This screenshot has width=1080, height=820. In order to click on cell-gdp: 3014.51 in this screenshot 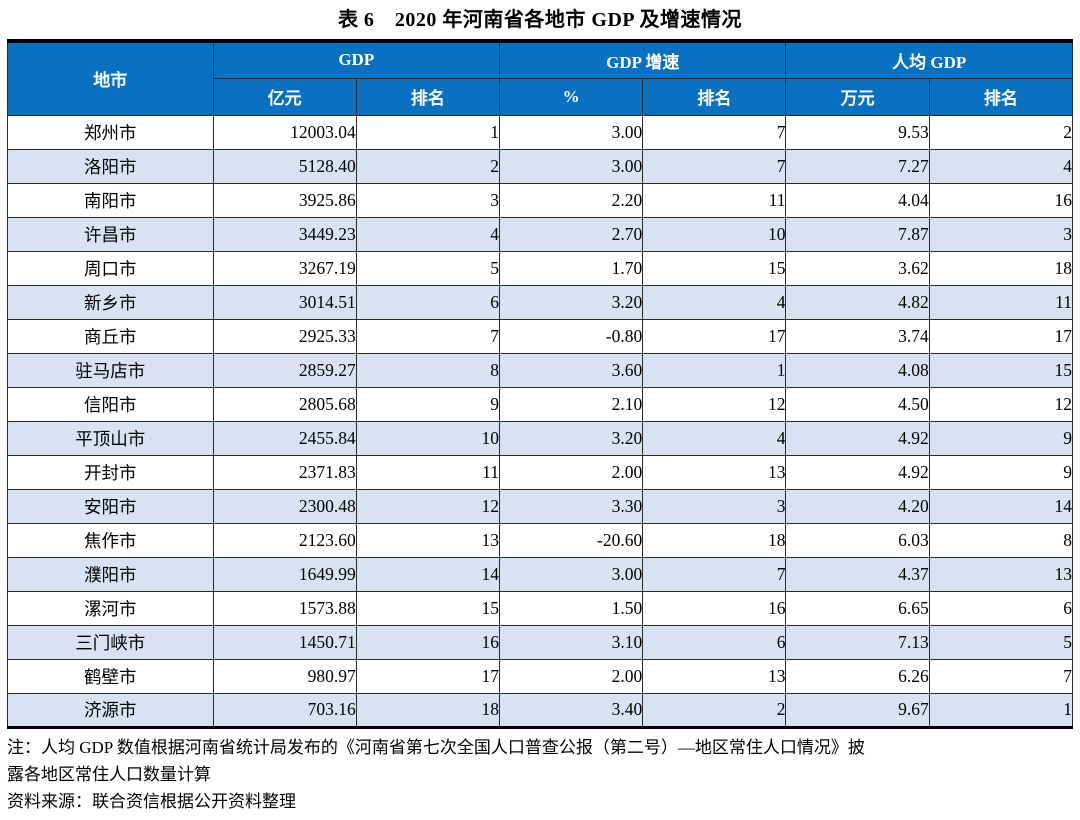, I will do `click(284, 302)`.